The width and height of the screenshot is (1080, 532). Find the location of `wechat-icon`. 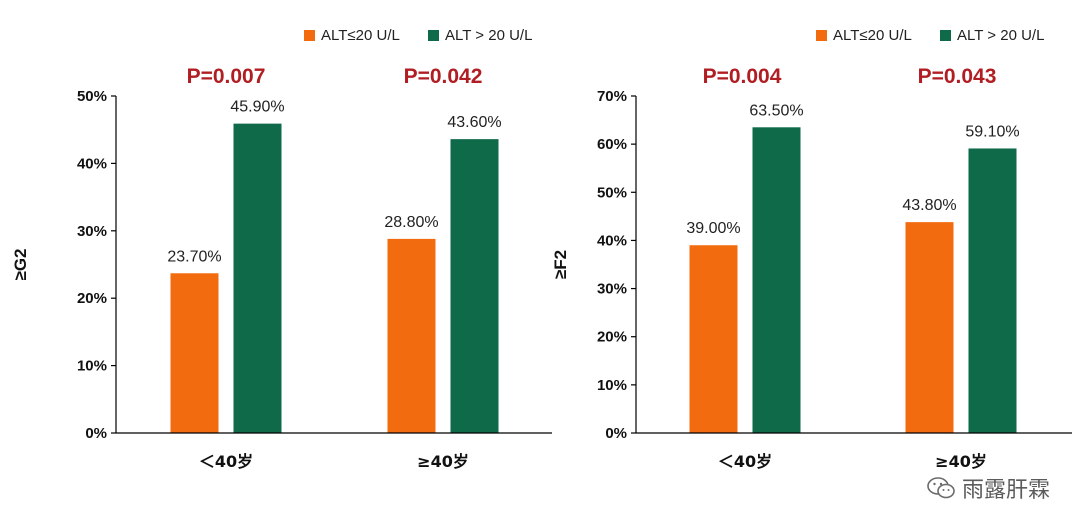

wechat-icon is located at coordinates (941, 488).